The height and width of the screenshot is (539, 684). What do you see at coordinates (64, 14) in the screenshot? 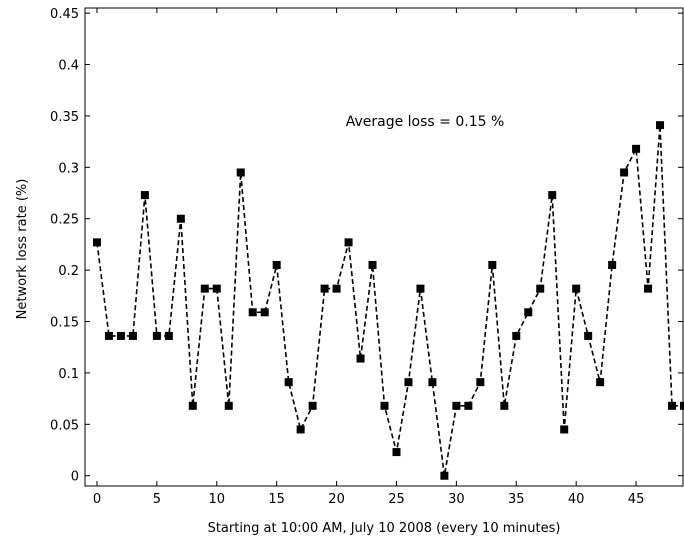
I see `y-tick-label: 0.45` at bounding box center [64, 14].